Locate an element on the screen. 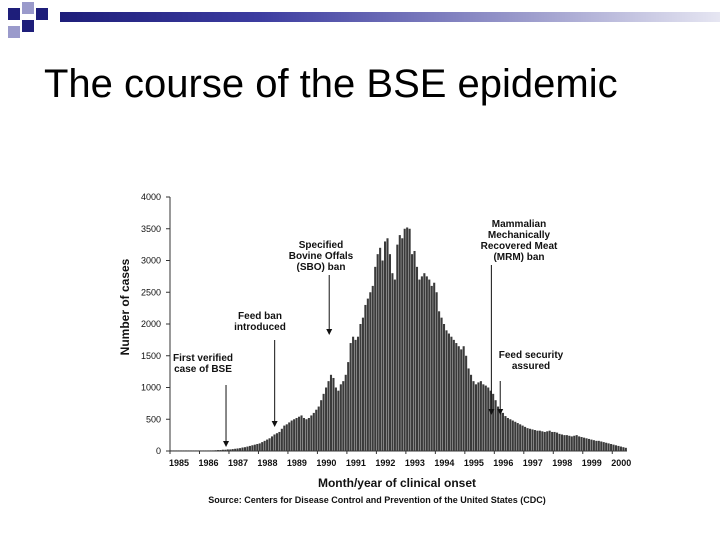  x-tick-label: 1990 is located at coordinates (326, 463).